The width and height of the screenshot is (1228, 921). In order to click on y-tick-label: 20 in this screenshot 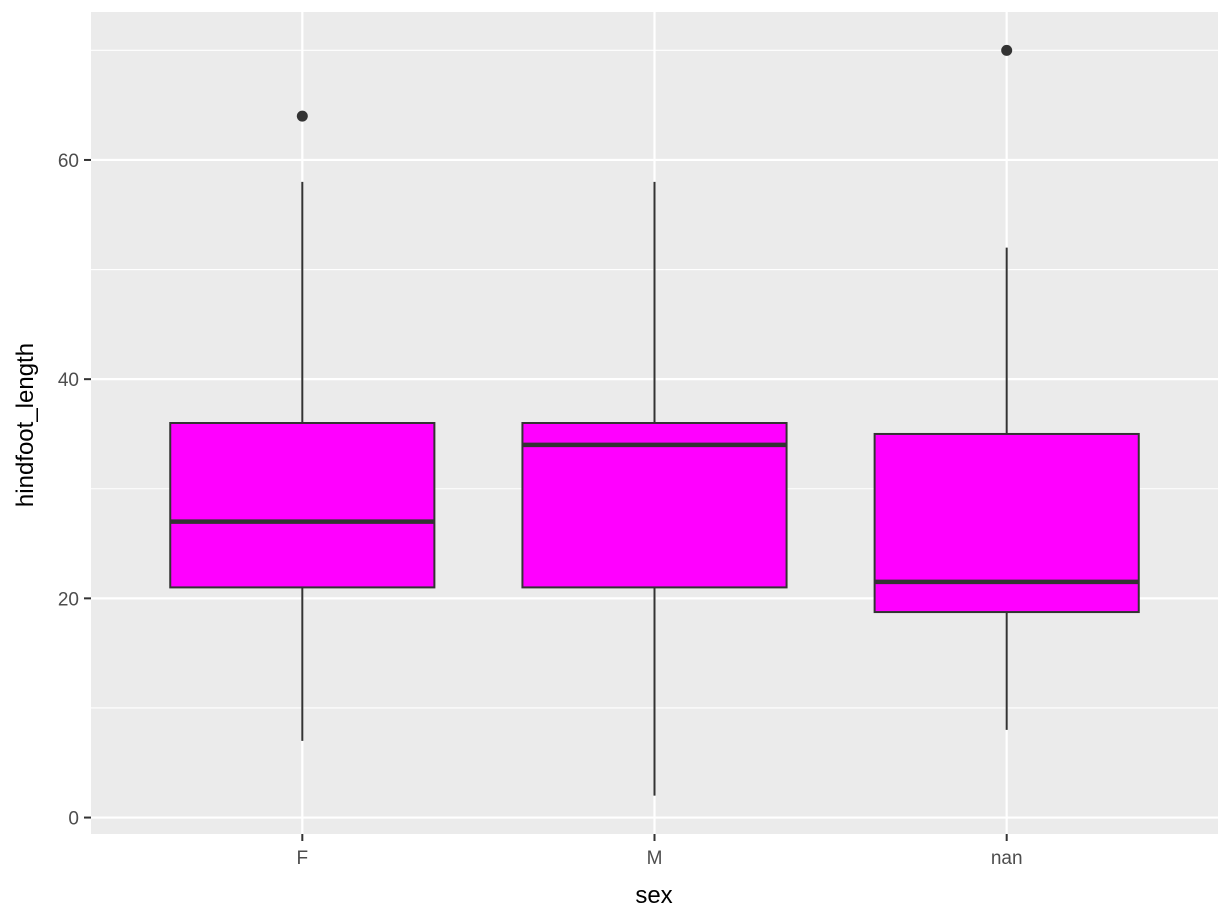, I will do `click(68, 599)`.